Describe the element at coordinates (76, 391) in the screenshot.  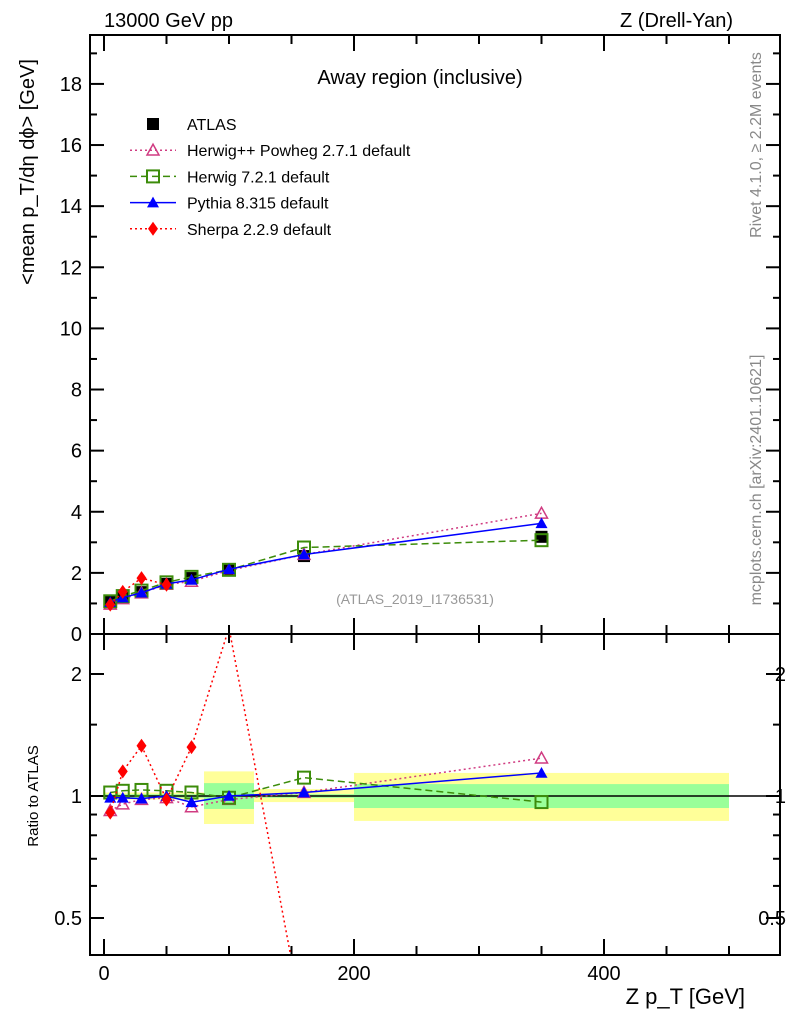
I see `y-tick-label: 8` at that location.